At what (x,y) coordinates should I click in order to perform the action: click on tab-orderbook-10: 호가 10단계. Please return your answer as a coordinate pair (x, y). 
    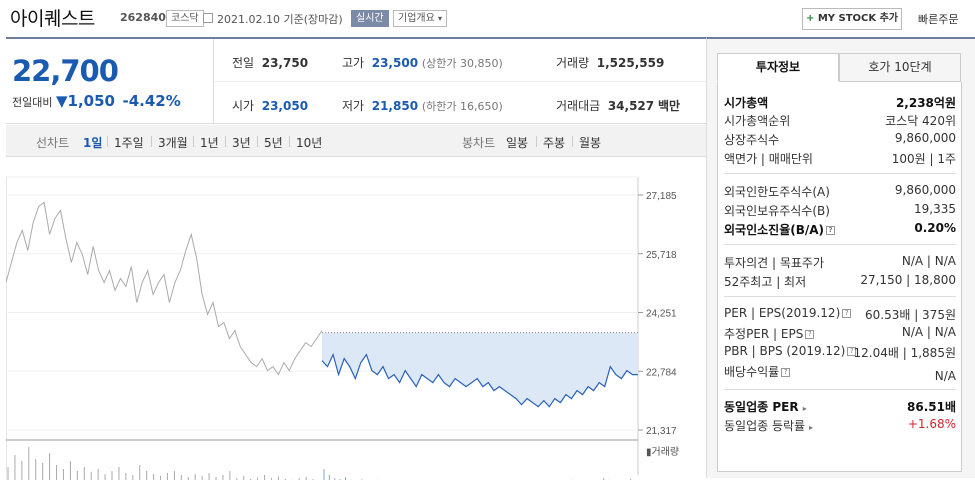
    Looking at the image, I should click on (900, 67).